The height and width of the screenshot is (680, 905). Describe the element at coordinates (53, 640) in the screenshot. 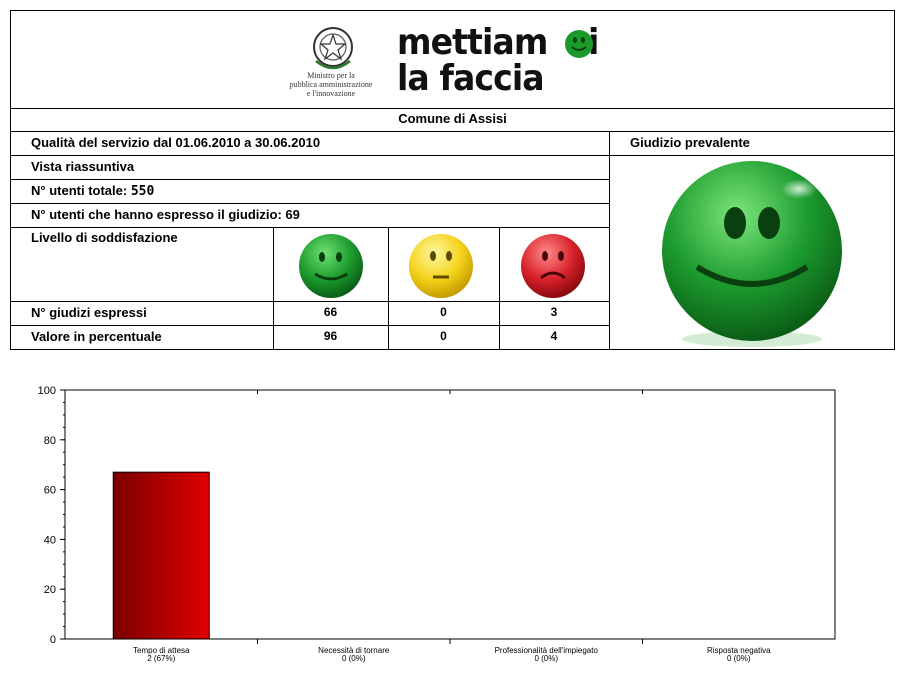

I see `y-tick-label: 0` at that location.